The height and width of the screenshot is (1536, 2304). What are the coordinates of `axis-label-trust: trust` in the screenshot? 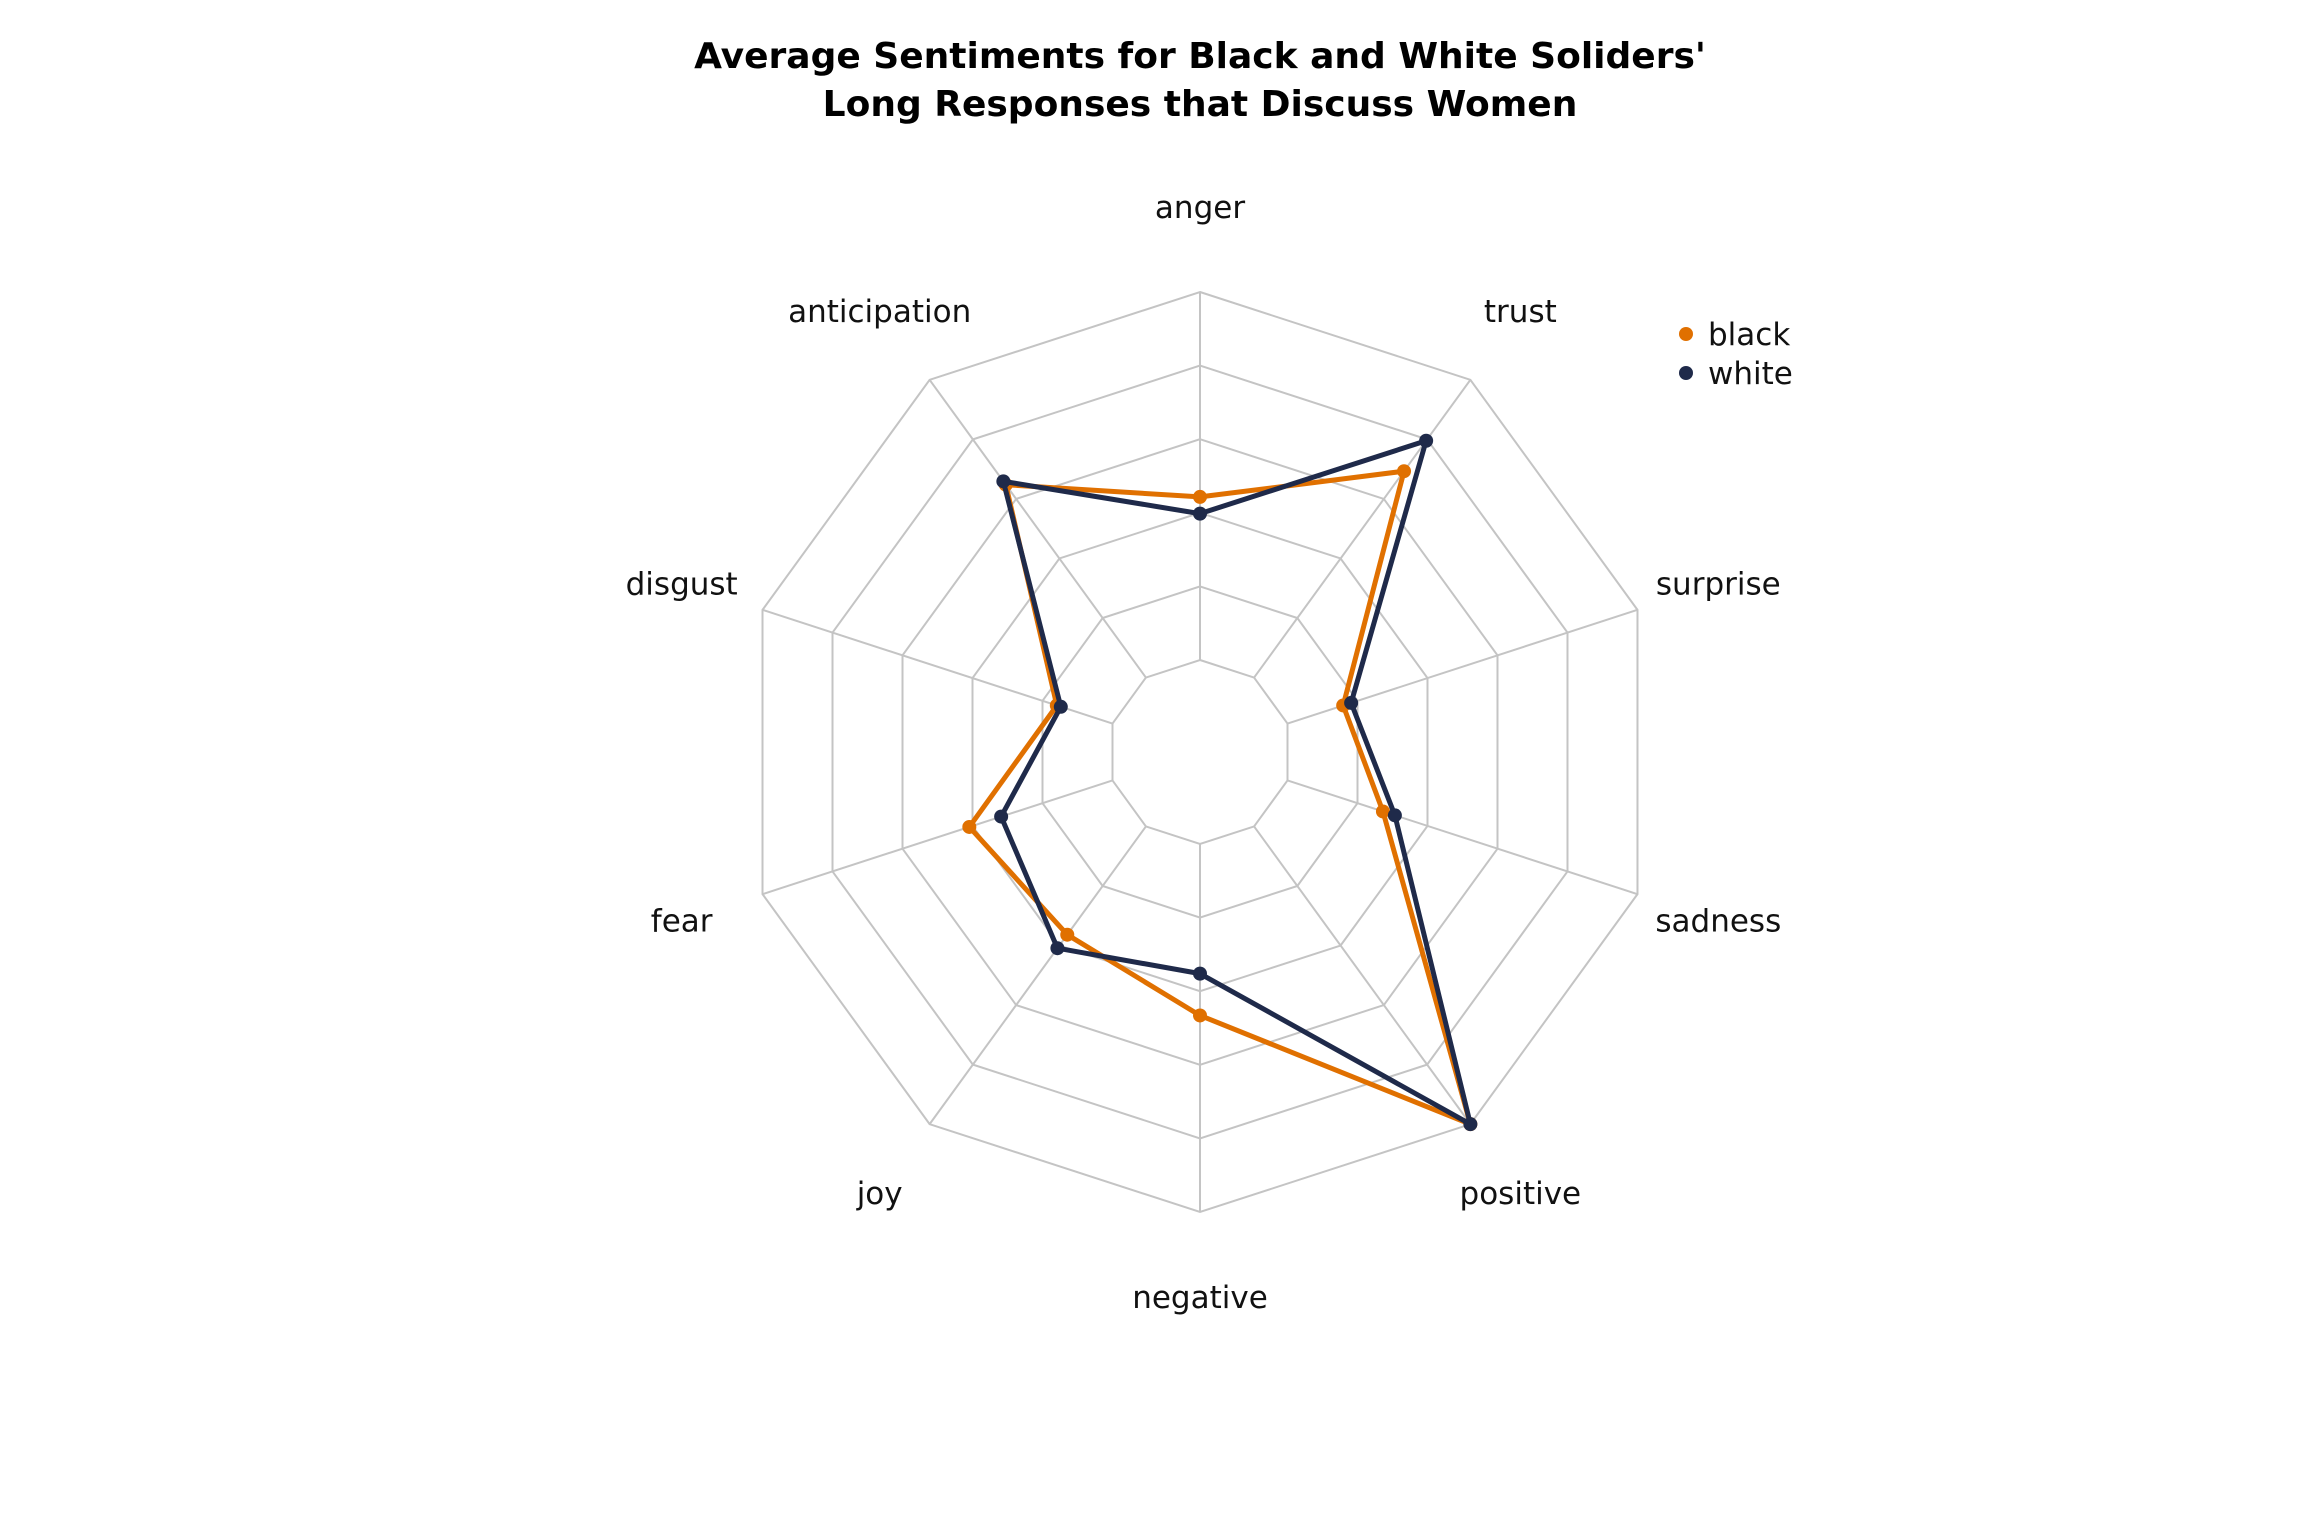 It's located at (1520, 312).